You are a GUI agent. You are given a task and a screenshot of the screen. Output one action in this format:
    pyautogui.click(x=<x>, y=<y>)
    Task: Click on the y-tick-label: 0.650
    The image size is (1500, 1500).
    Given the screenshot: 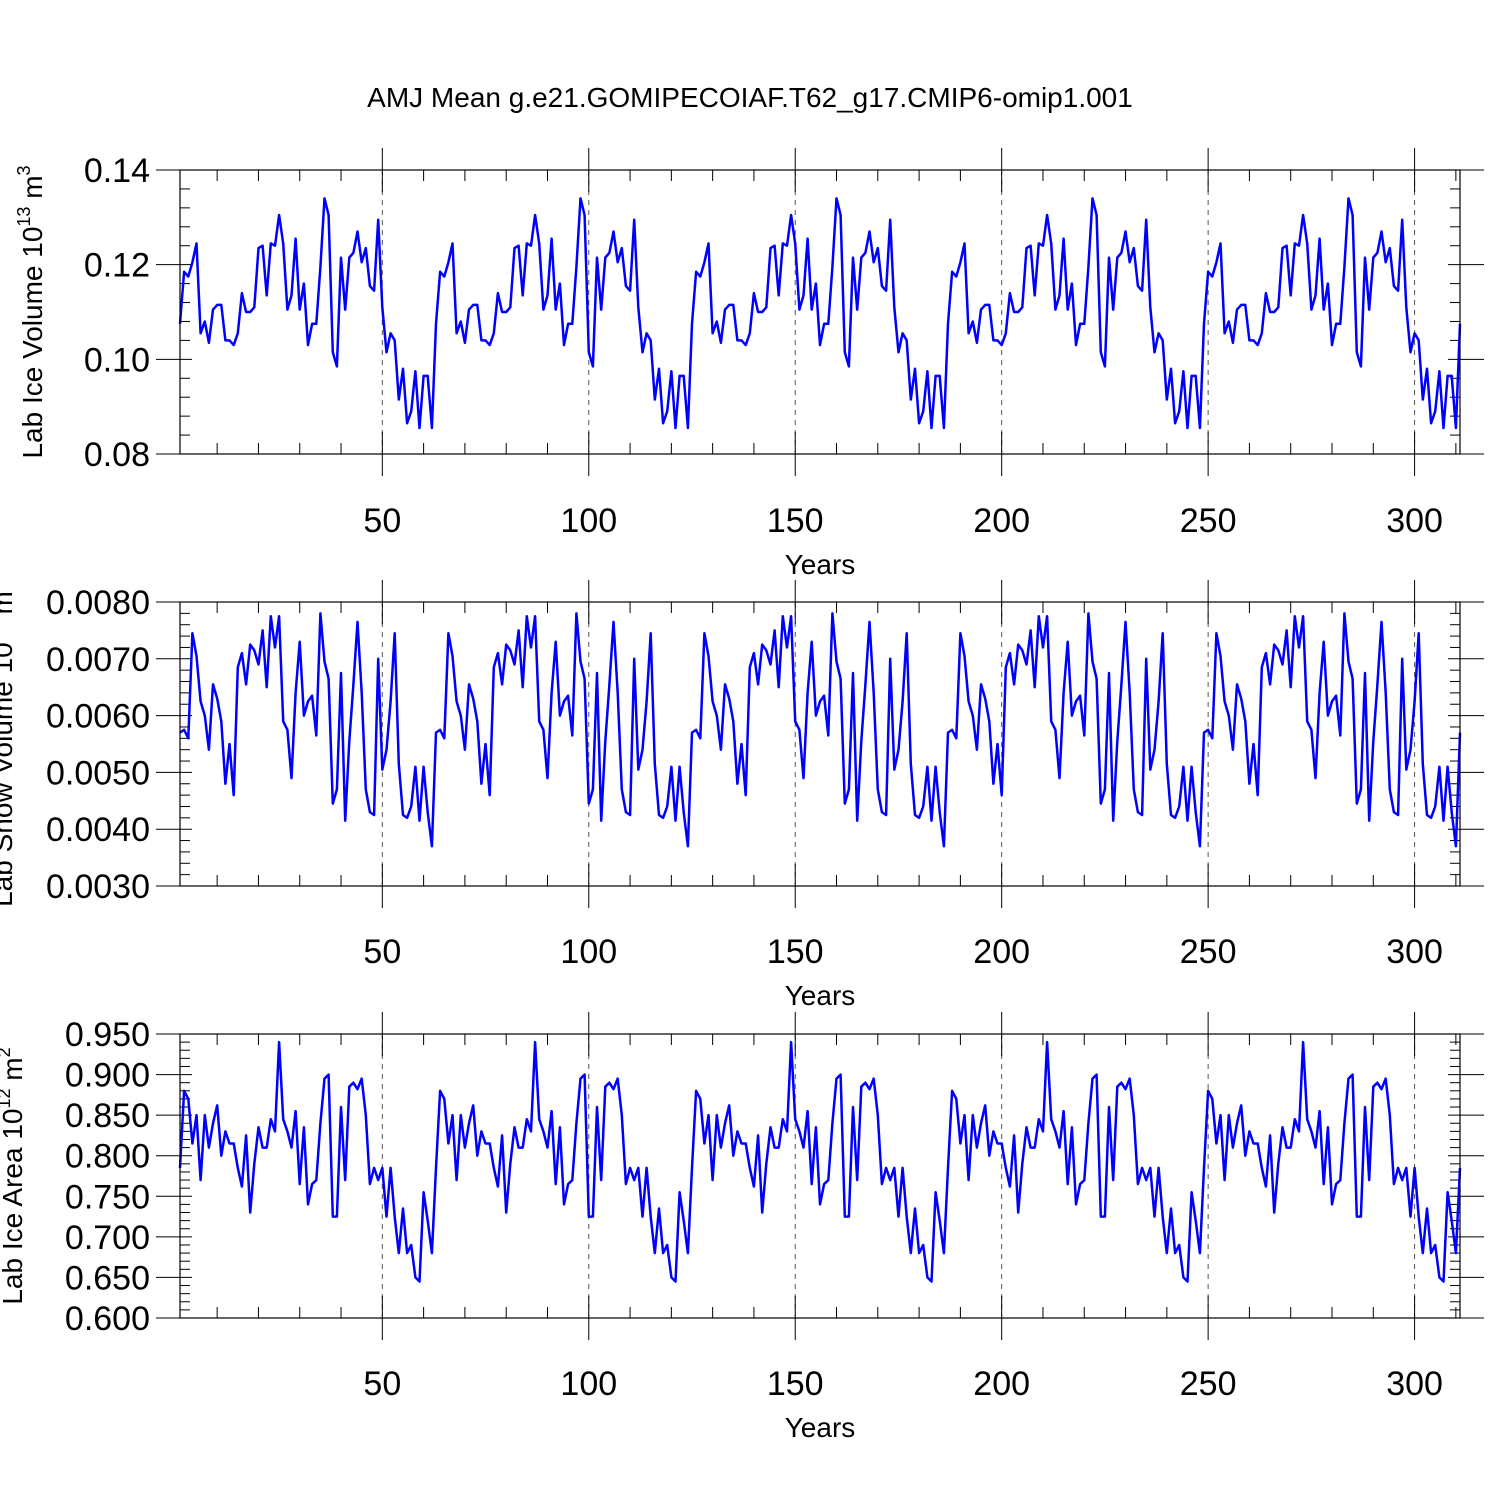 What is the action you would take?
    pyautogui.click(x=107, y=1278)
    